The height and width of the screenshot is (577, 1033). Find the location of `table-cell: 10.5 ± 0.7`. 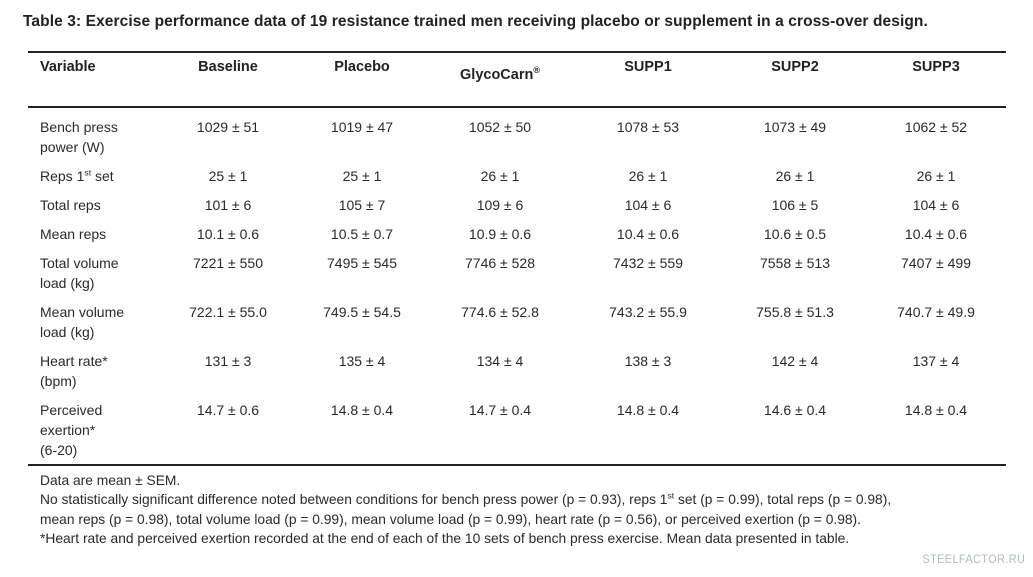

table-cell: 10.5 ± 0.7 is located at coordinates (362, 234).